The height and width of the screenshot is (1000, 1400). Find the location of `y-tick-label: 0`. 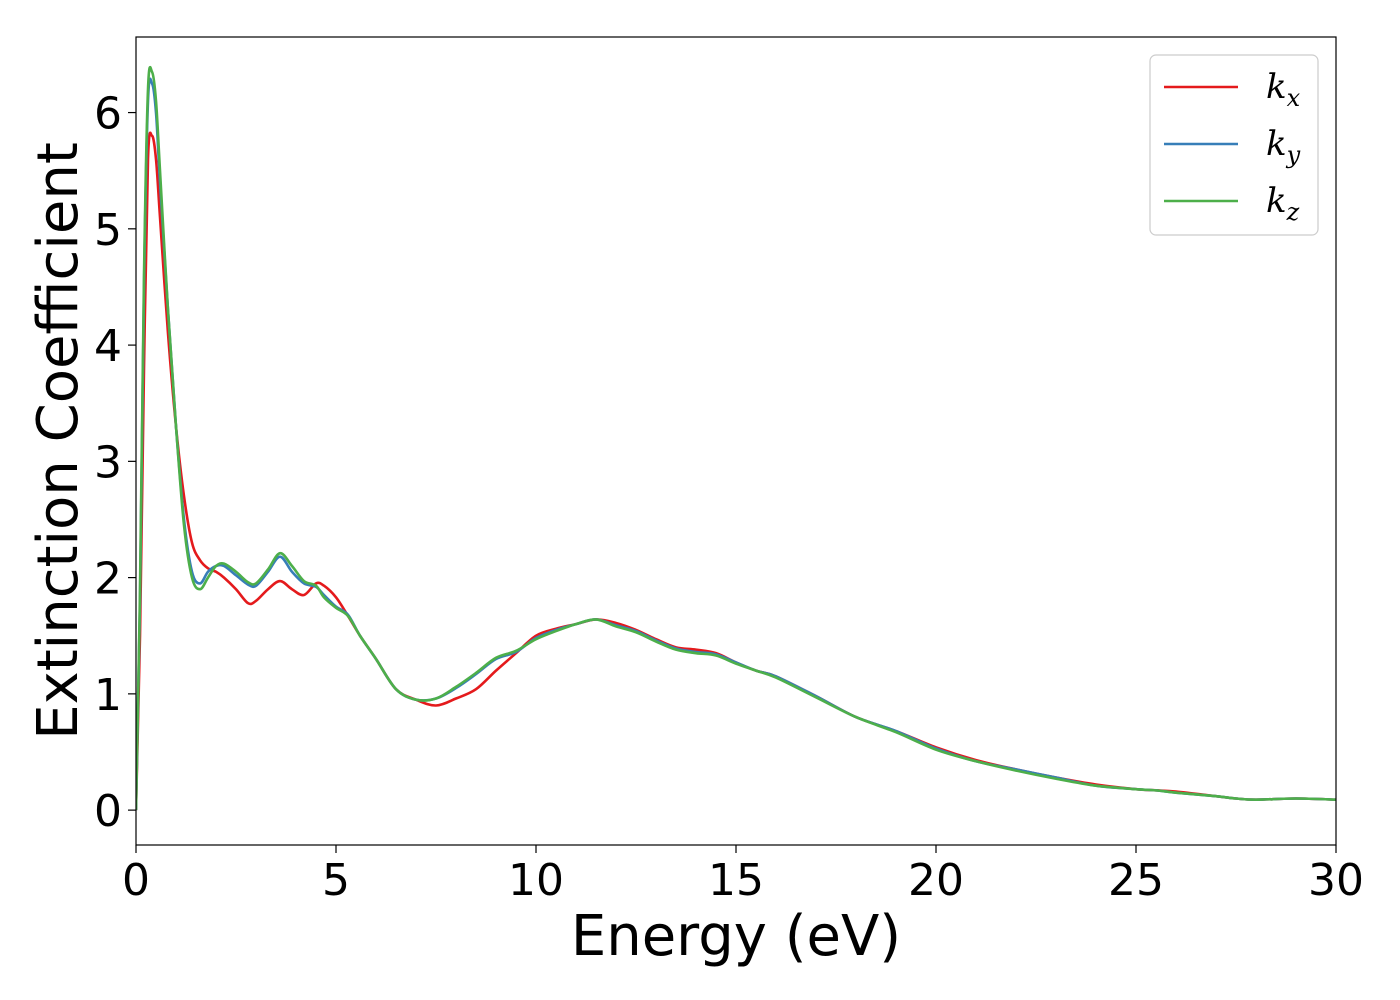

y-tick-label: 0 is located at coordinates (108, 811).